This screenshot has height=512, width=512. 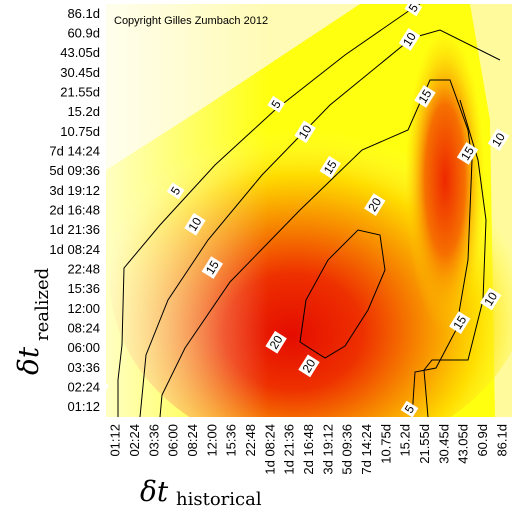 I want to click on copyright-text: Copyright Gilles Zumbach 2012, so click(x=191, y=21).